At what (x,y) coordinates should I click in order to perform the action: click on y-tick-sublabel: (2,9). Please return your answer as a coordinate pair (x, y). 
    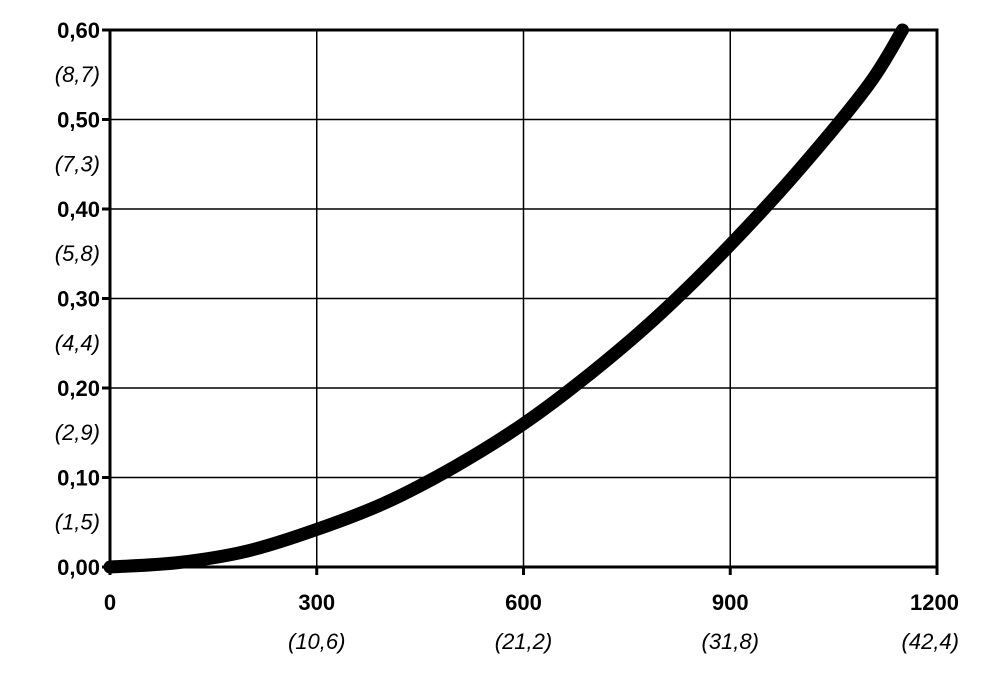
    Looking at the image, I should click on (77, 432).